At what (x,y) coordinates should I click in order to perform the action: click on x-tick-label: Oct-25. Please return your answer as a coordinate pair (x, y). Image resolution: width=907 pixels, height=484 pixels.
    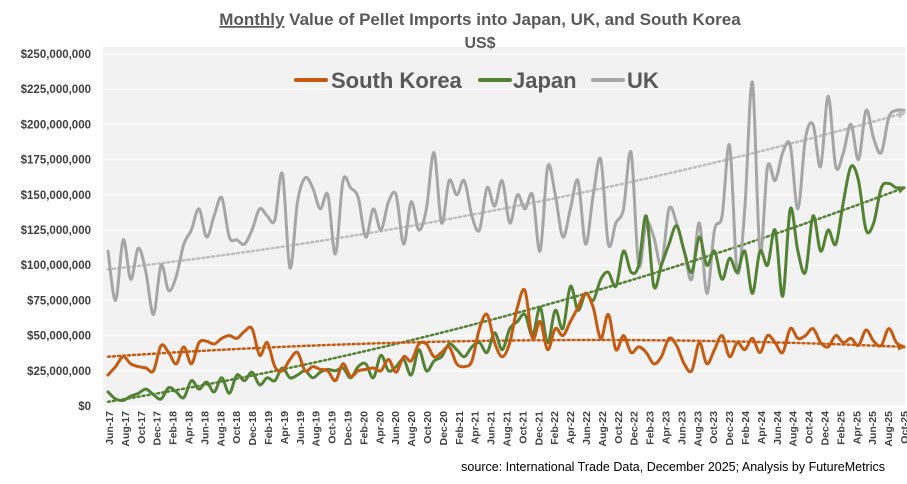
    Looking at the image, I should click on (903, 427).